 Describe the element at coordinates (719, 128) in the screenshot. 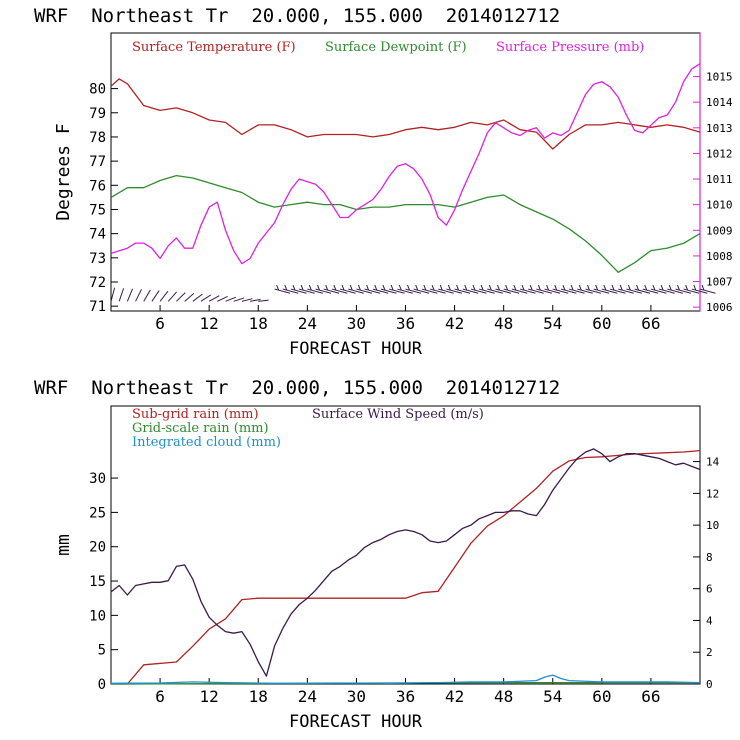

I see `y2-tick-label: 1013` at that location.